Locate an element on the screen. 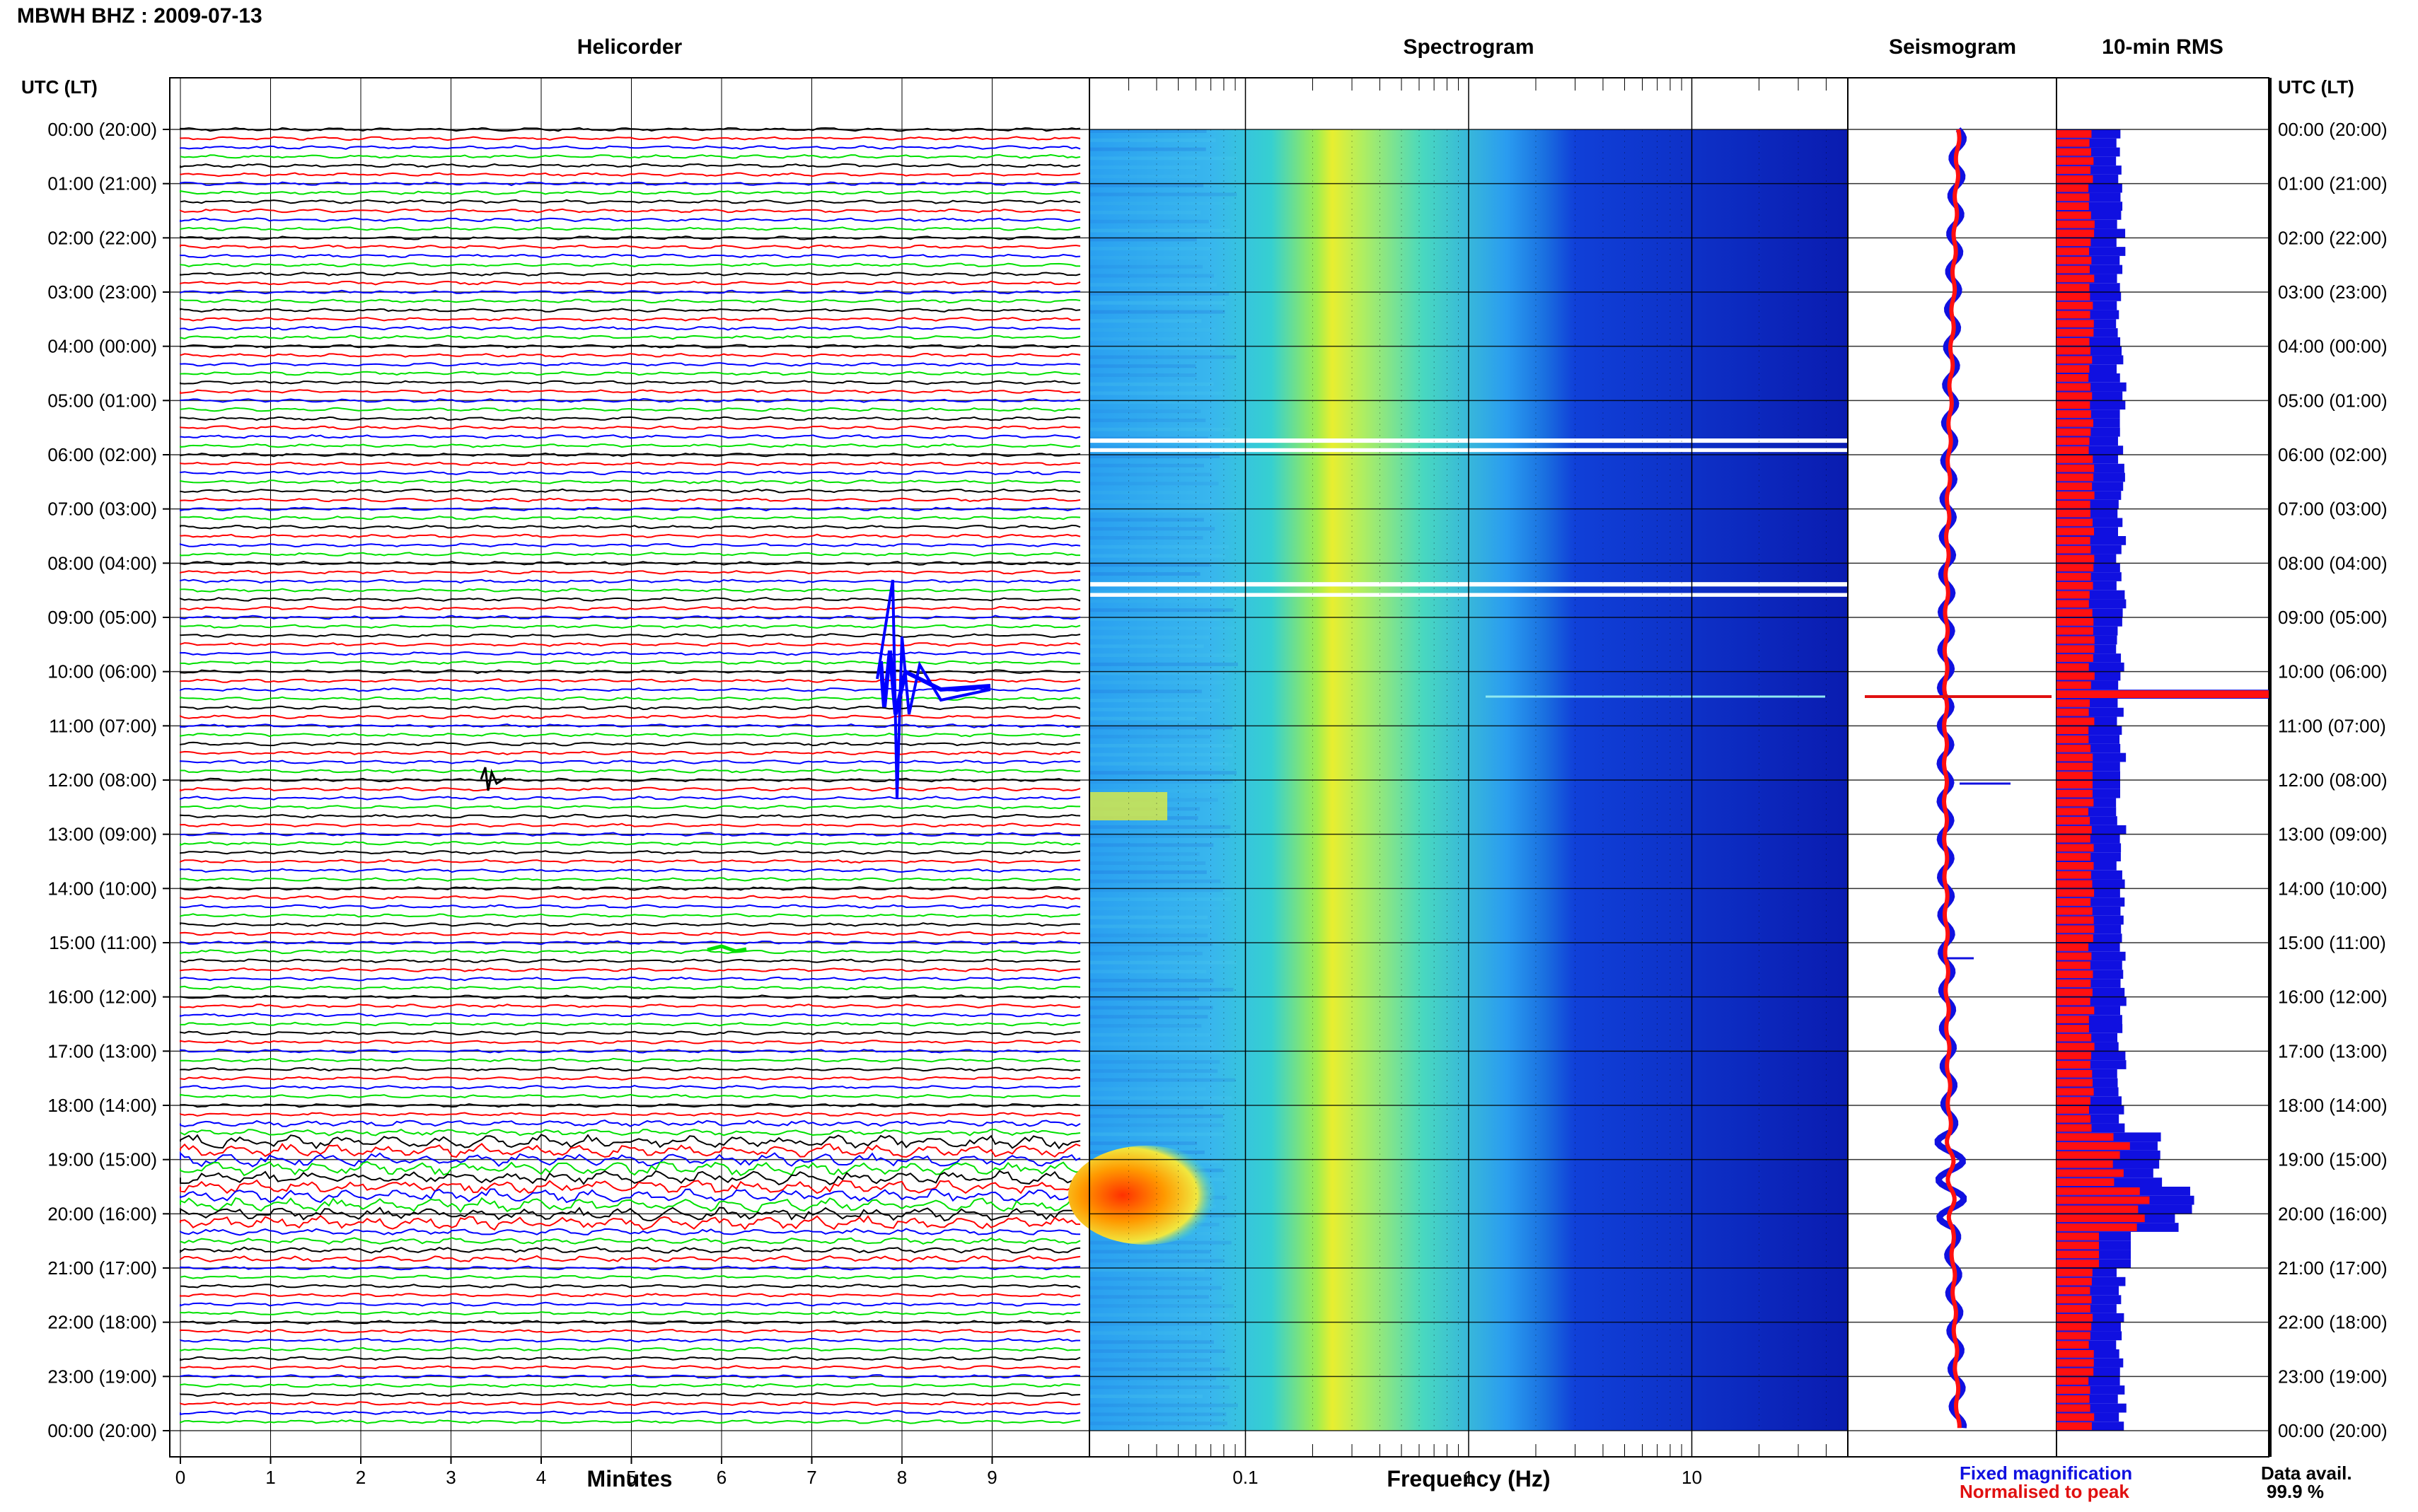  time-label-left: 19:00 (15:00) is located at coordinates (102, 1159).